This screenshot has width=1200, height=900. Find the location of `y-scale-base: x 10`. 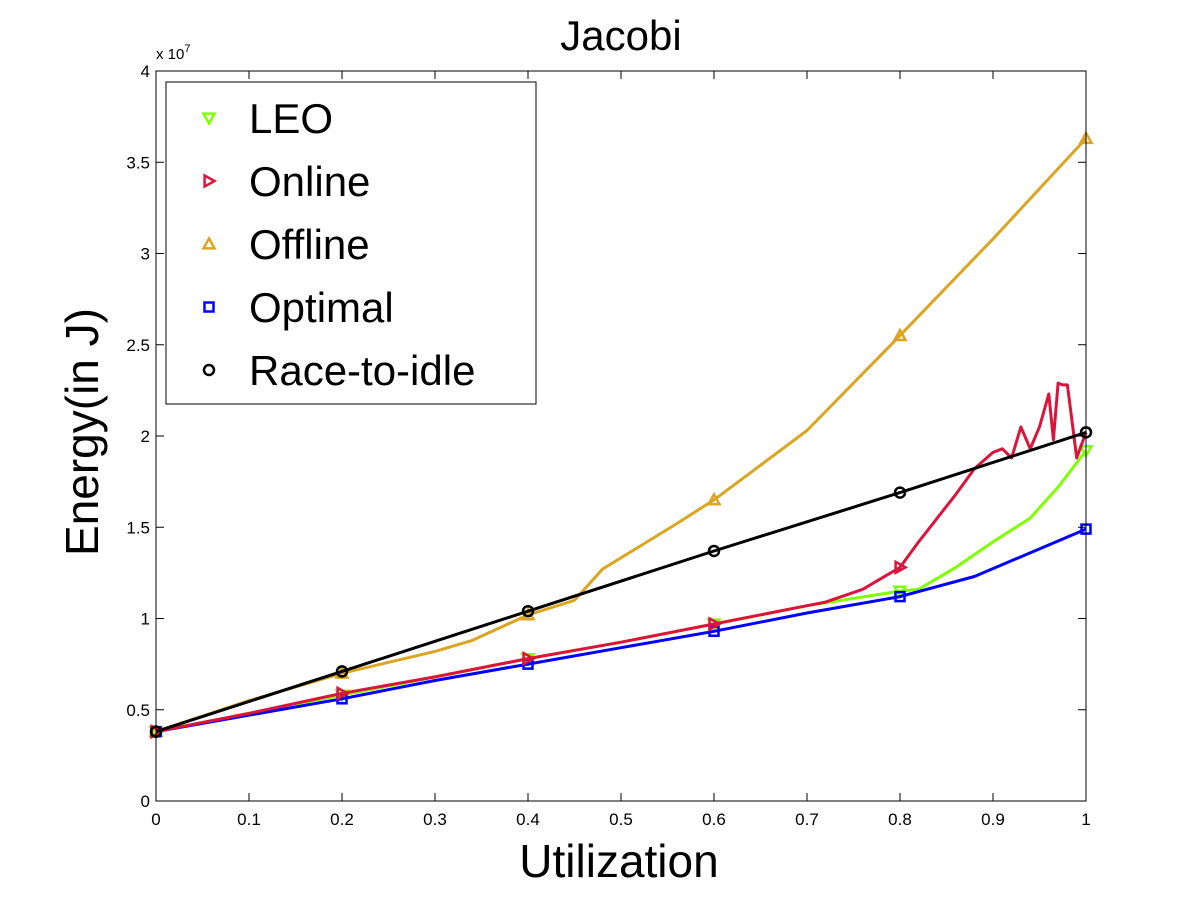

y-scale-base: x 10 is located at coordinates (170, 54).